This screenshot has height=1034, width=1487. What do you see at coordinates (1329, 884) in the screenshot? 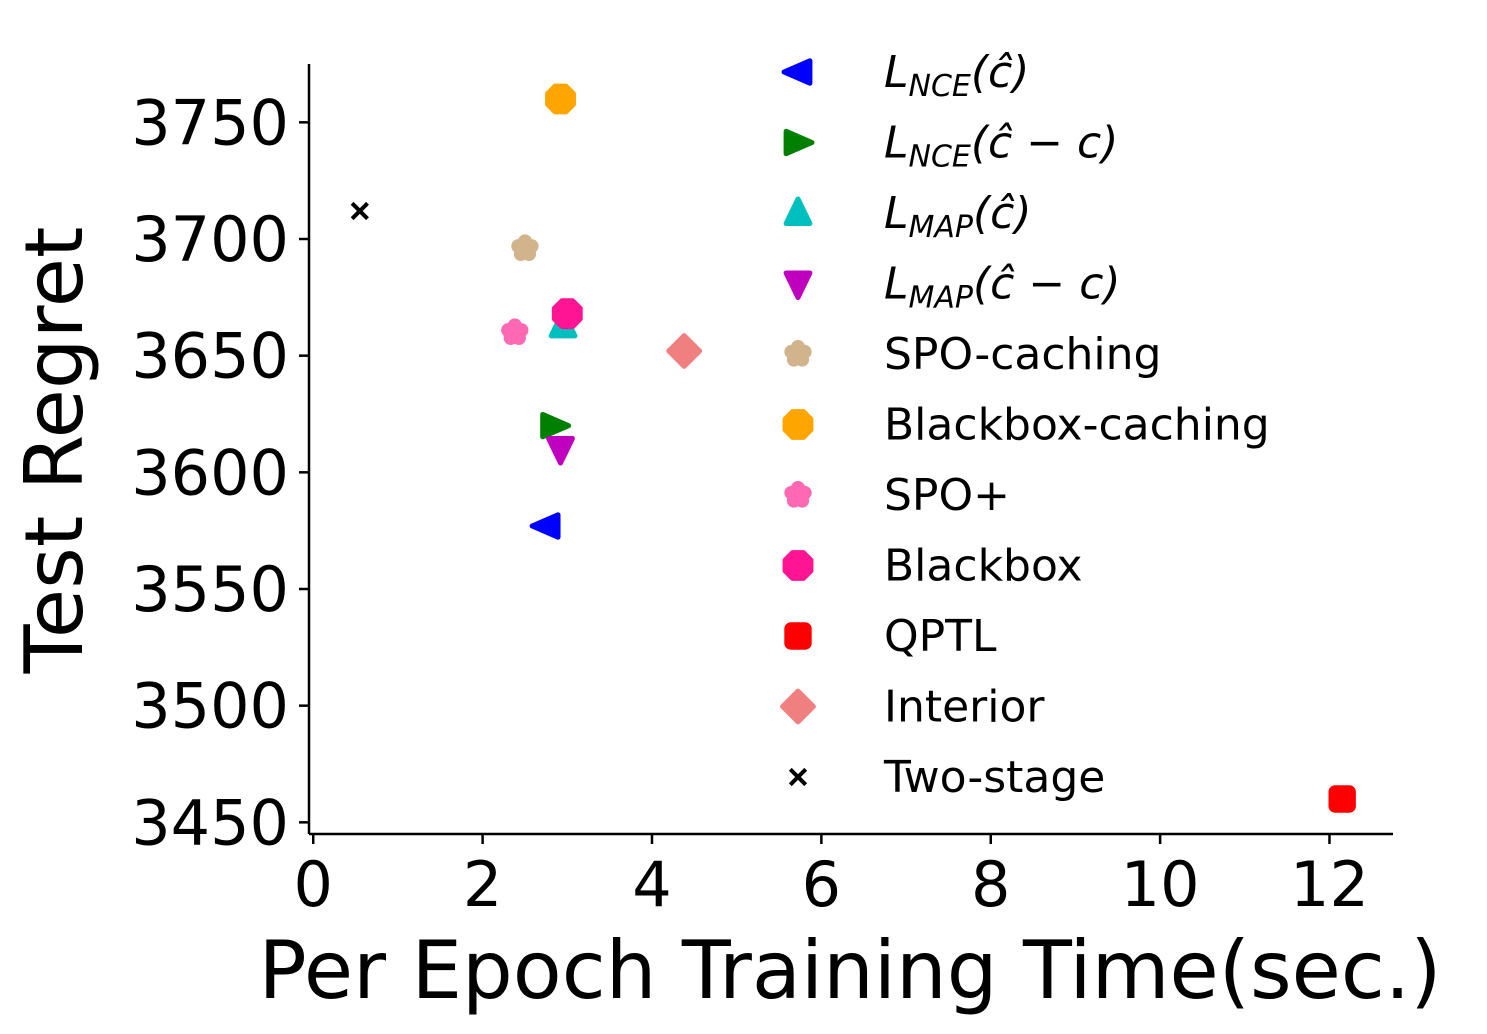
I see `x-tick-label: 12` at bounding box center [1329, 884].